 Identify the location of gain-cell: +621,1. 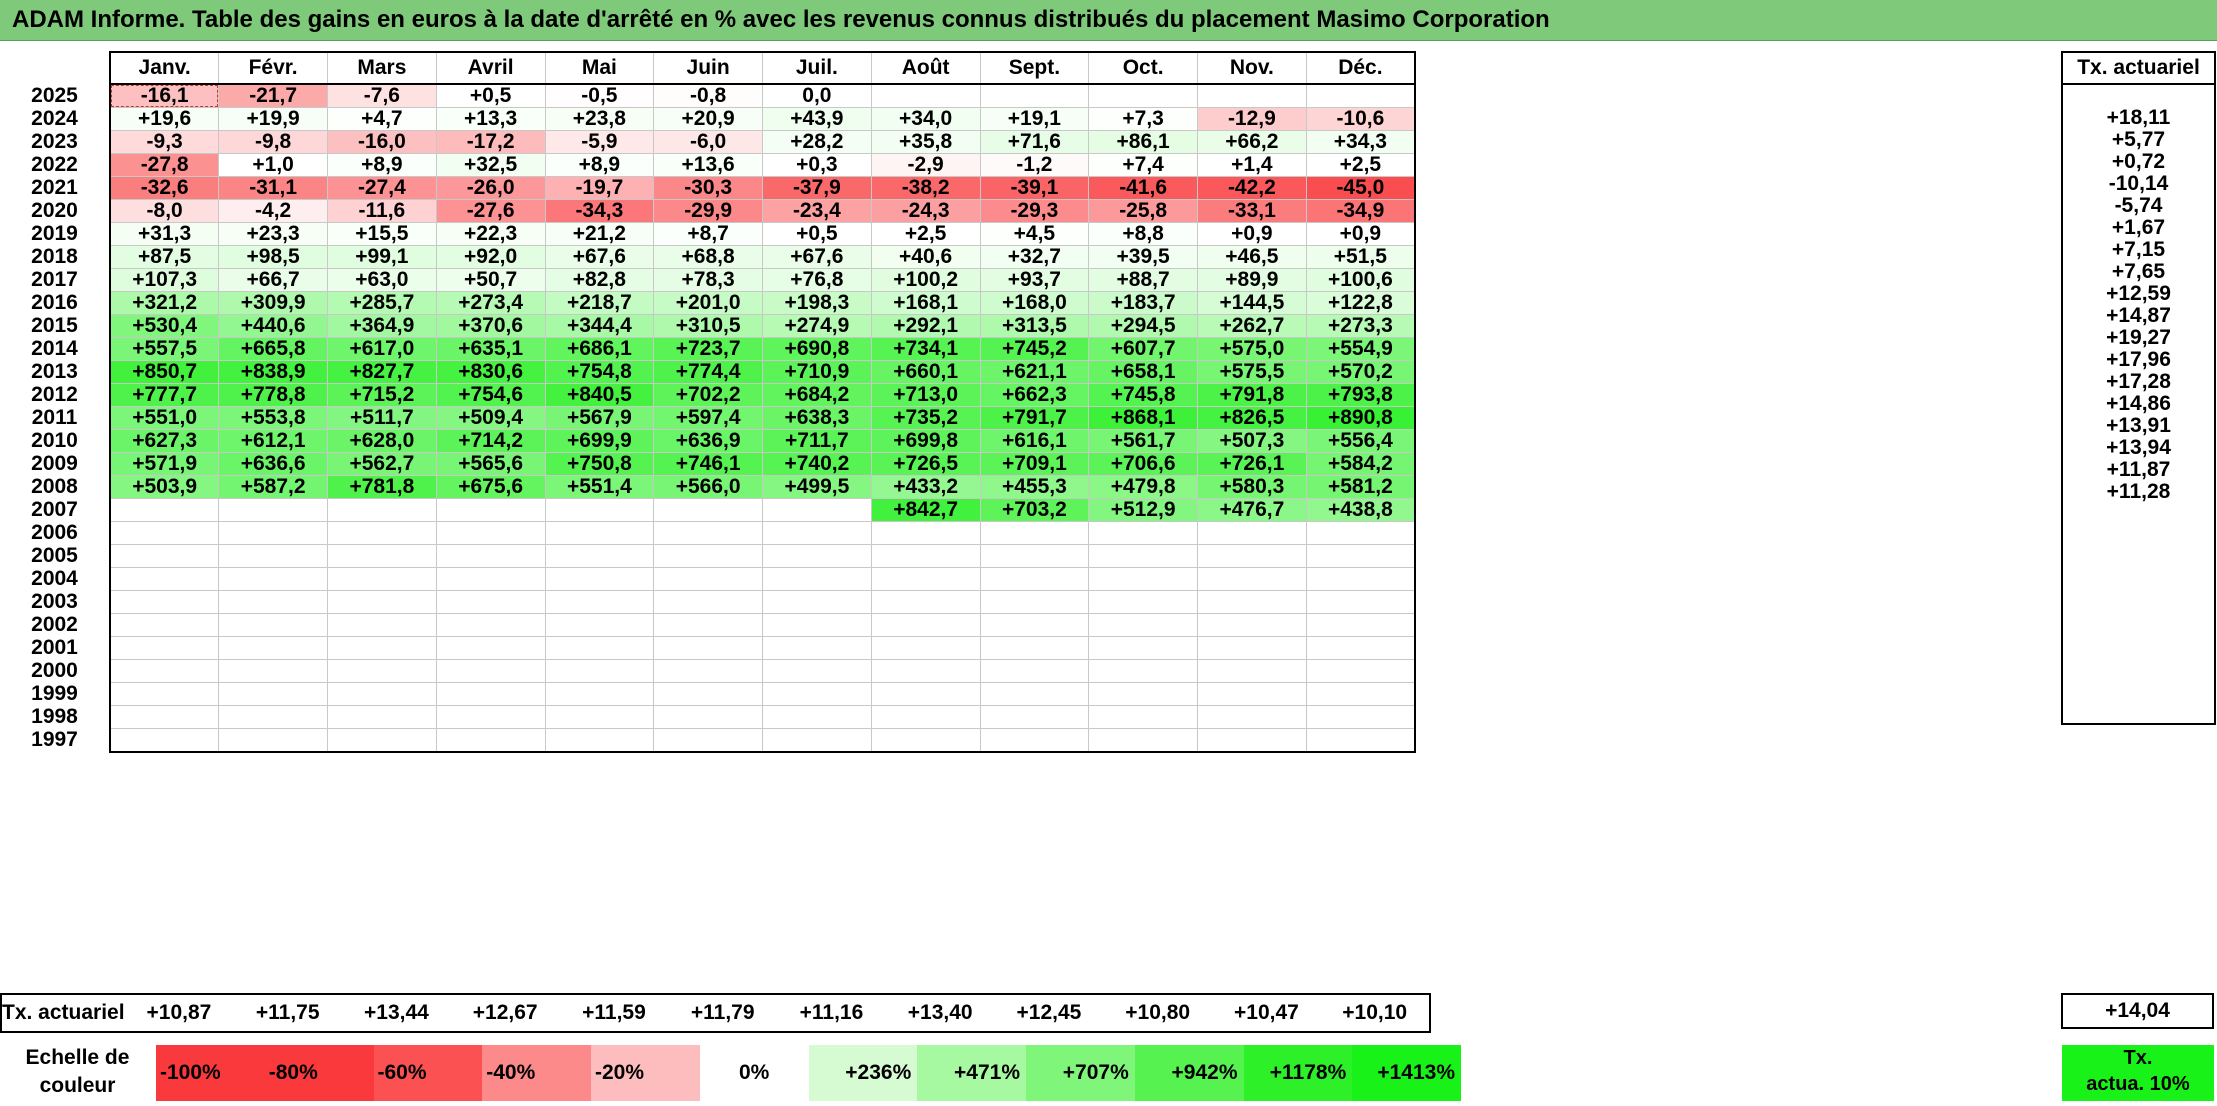
(1034, 372).